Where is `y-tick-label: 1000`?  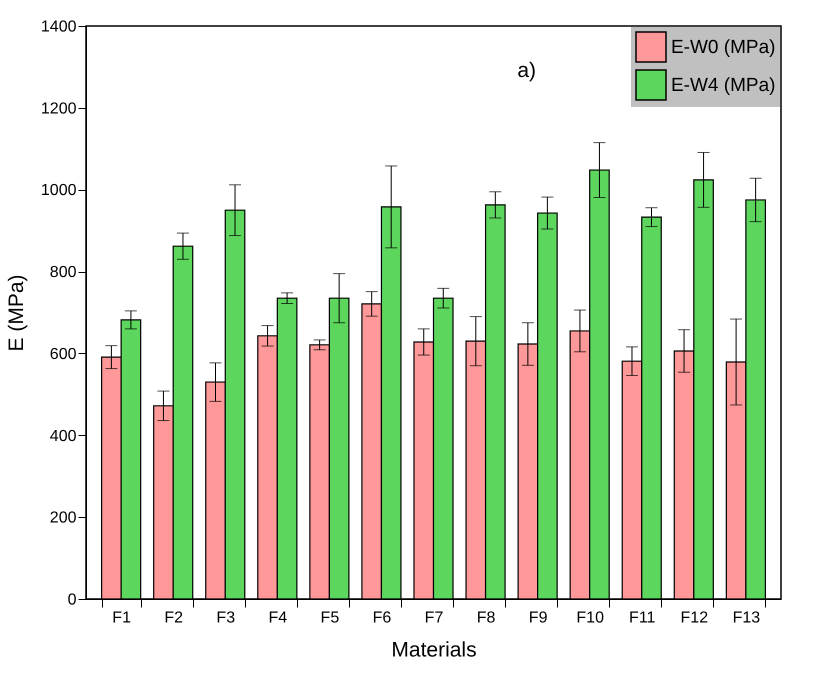 y-tick-label: 1000 is located at coordinates (58, 191).